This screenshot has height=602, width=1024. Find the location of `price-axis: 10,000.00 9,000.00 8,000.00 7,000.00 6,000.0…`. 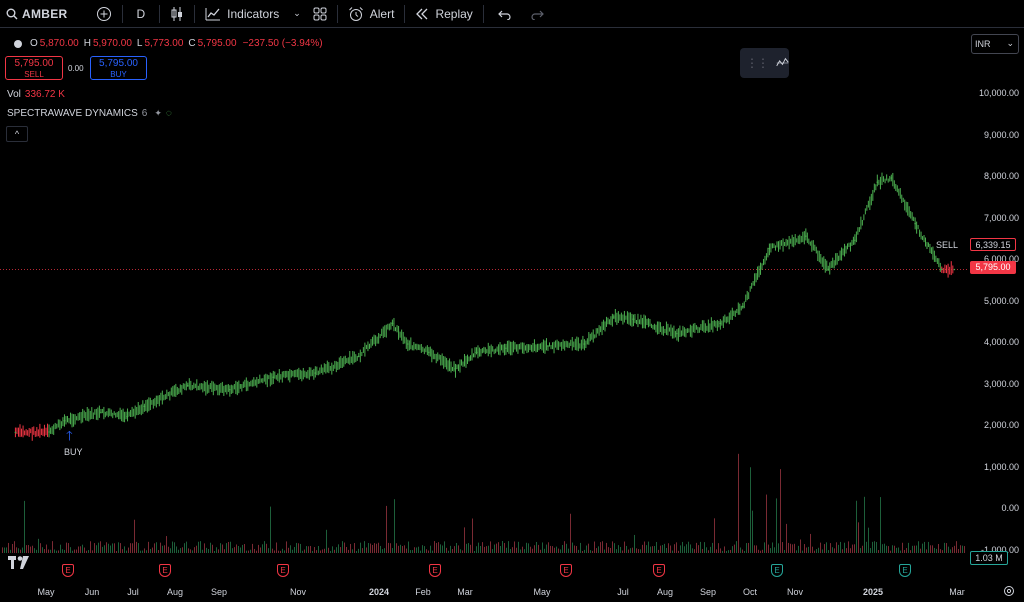

price-axis: 10,000.00 9,000.00 8,000.00 7,000.00 6,000.0… is located at coordinates (996, 305).